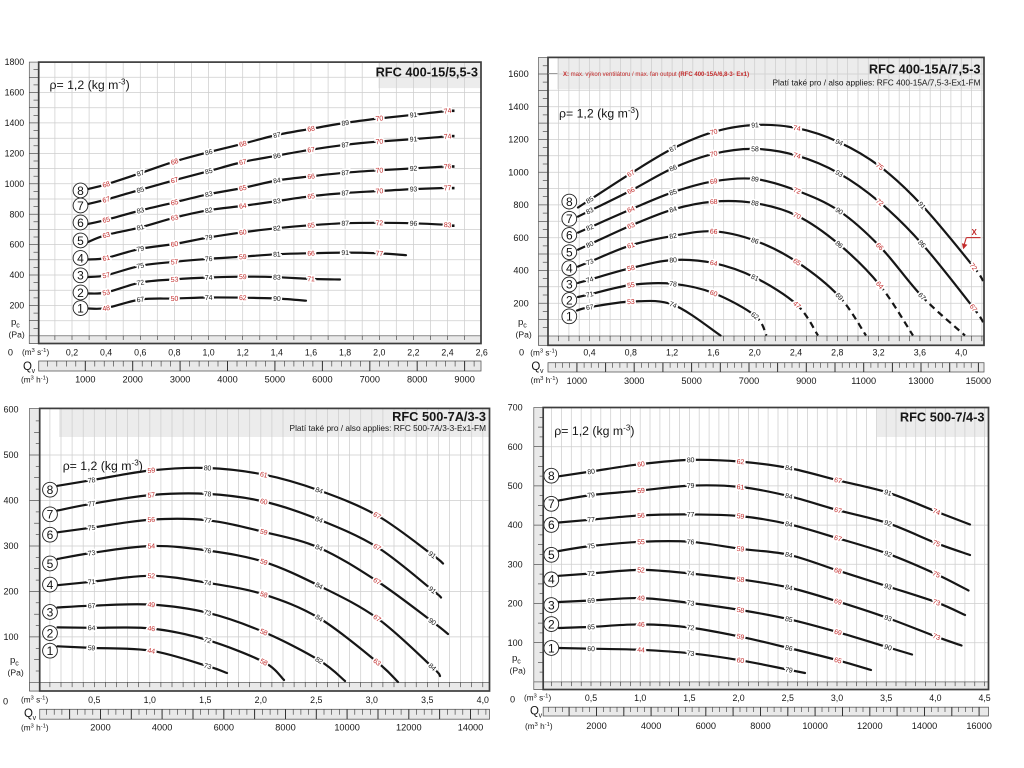  Describe the element at coordinates (534, 712) in the screenshot. I see `svg-text: Q` at that location.